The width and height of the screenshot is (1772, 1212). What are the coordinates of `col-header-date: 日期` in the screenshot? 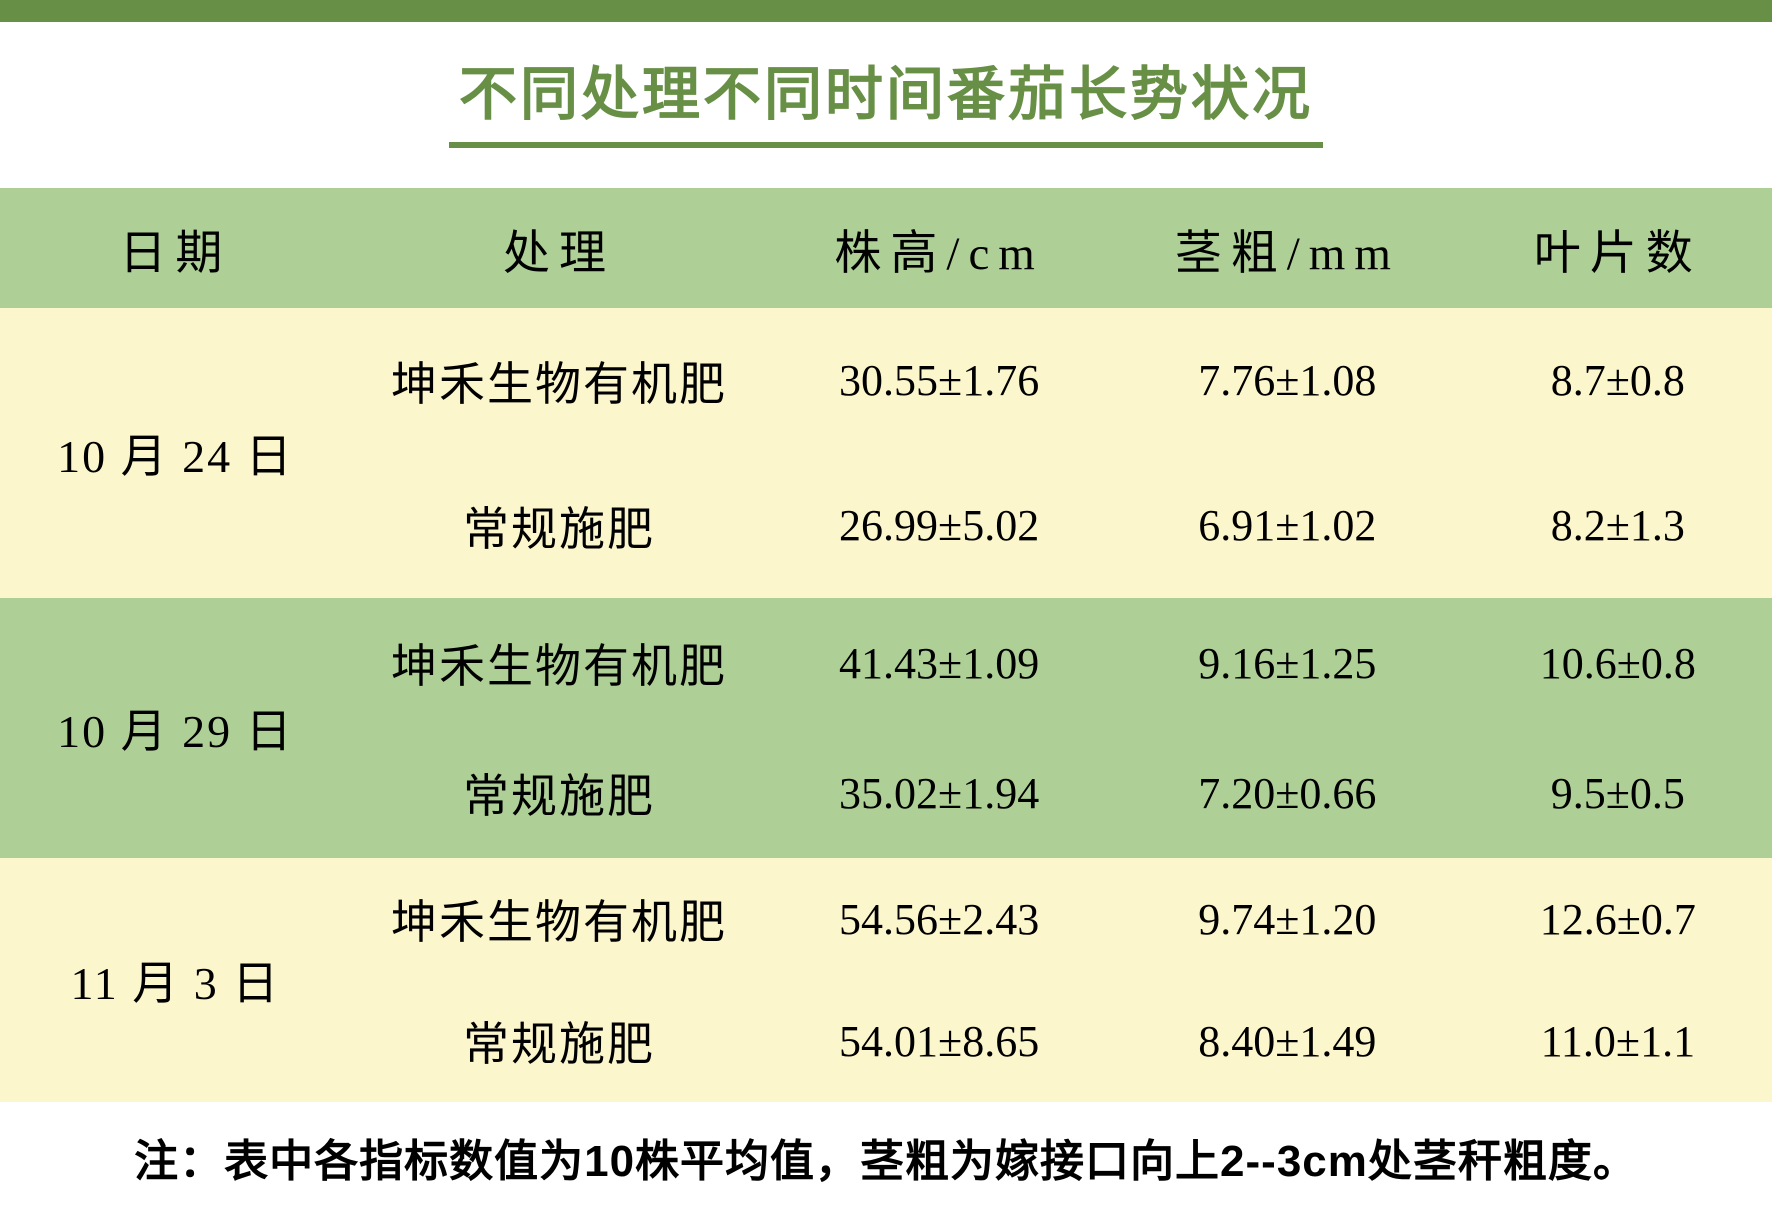 It's located at (175, 253).